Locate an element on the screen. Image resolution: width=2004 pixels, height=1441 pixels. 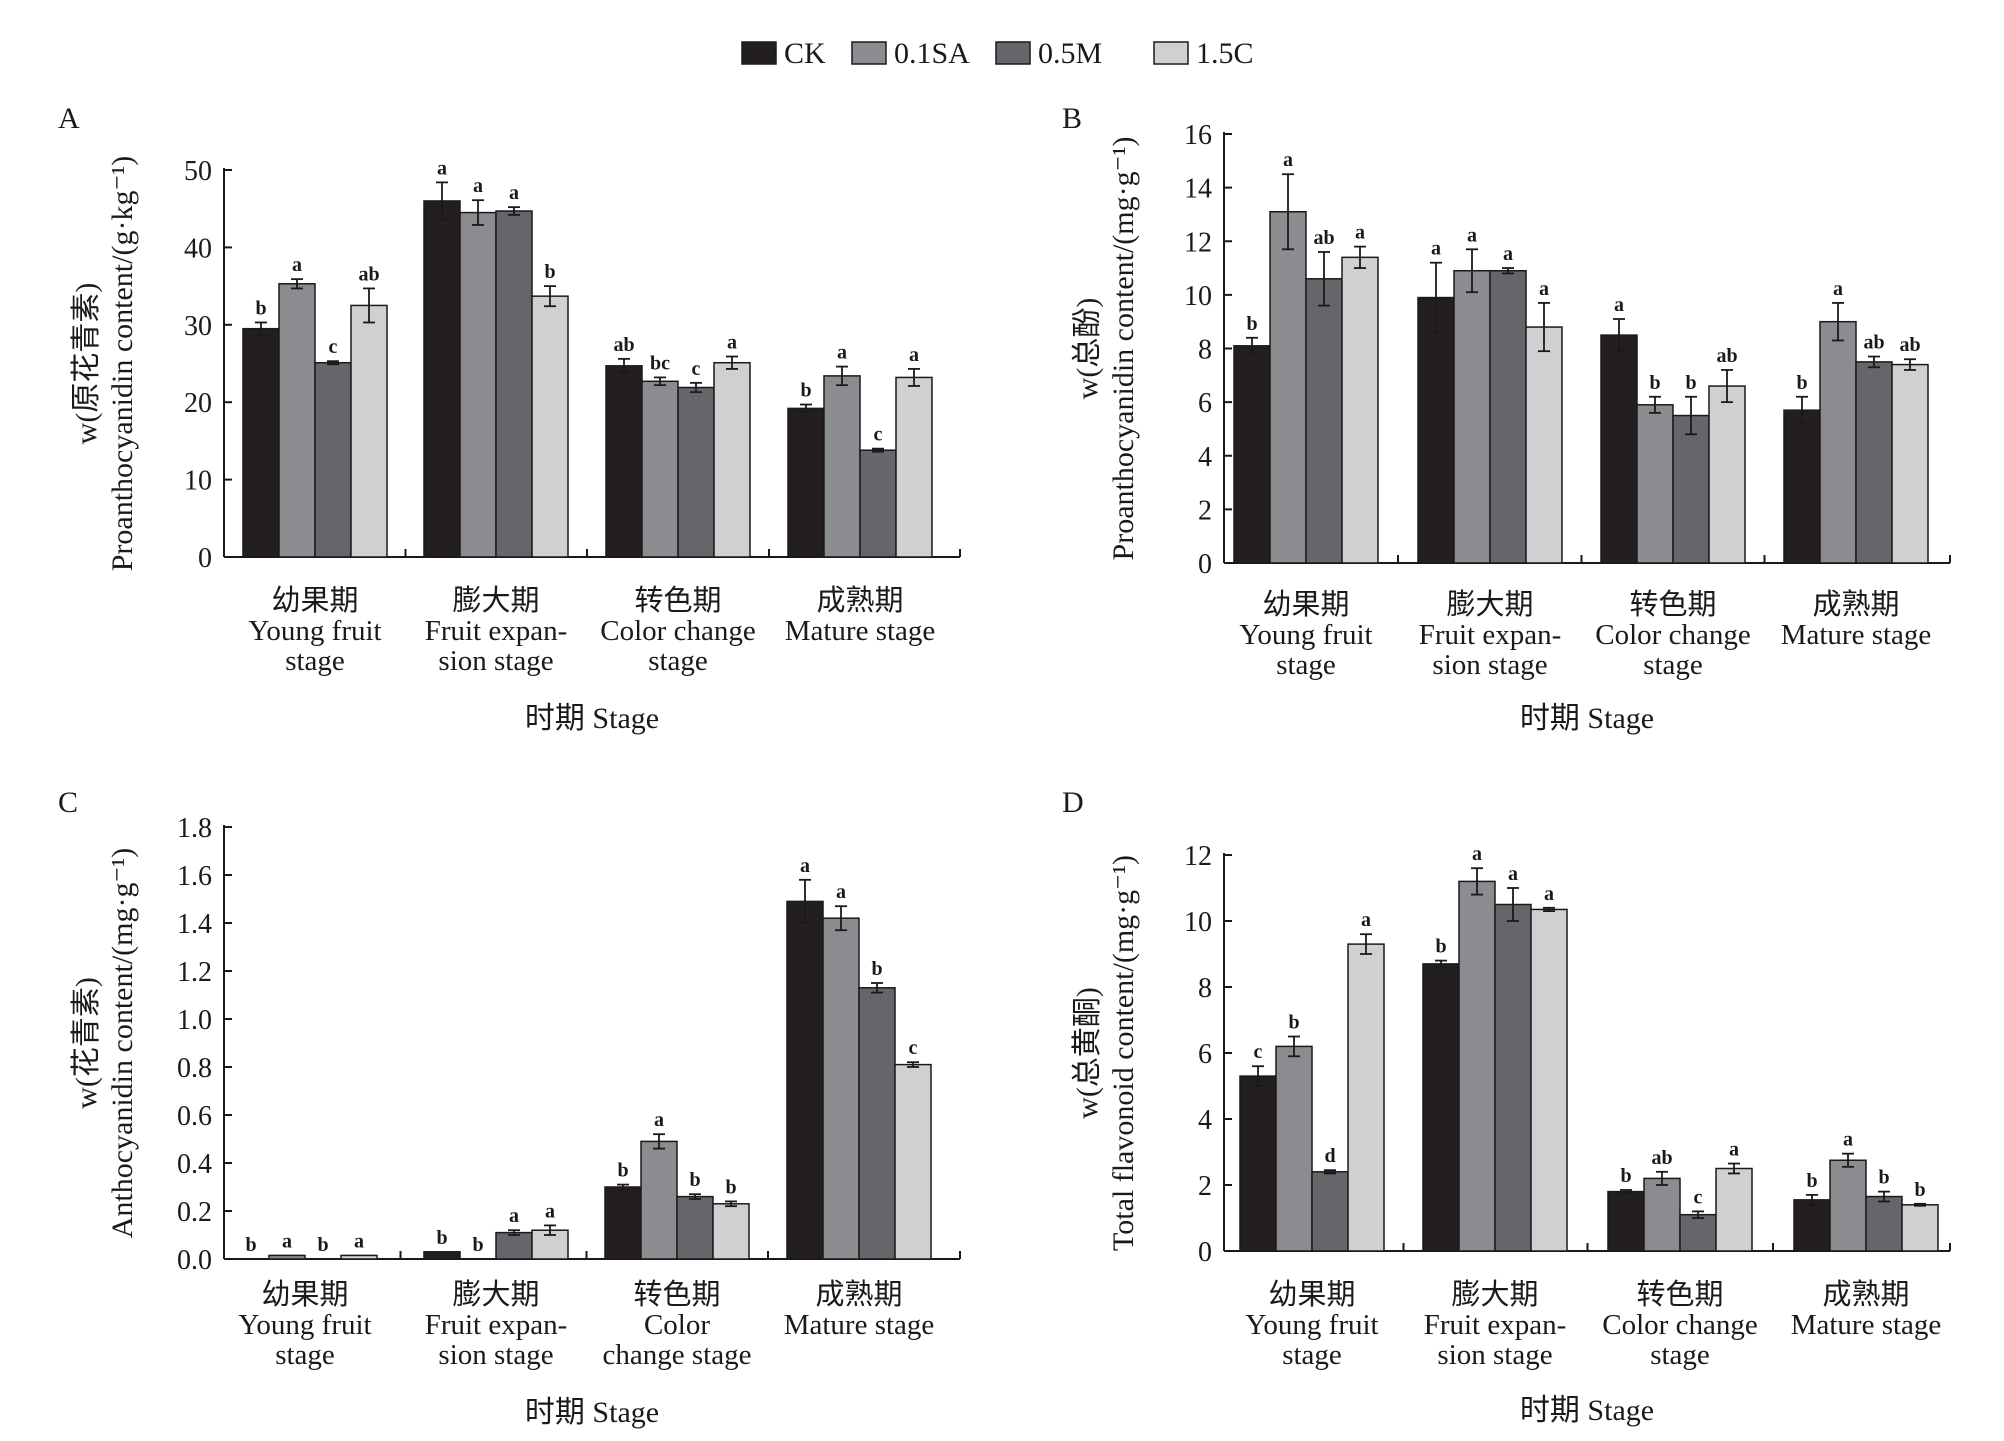
y-tick-label: 1.2 is located at coordinates (194, 972).